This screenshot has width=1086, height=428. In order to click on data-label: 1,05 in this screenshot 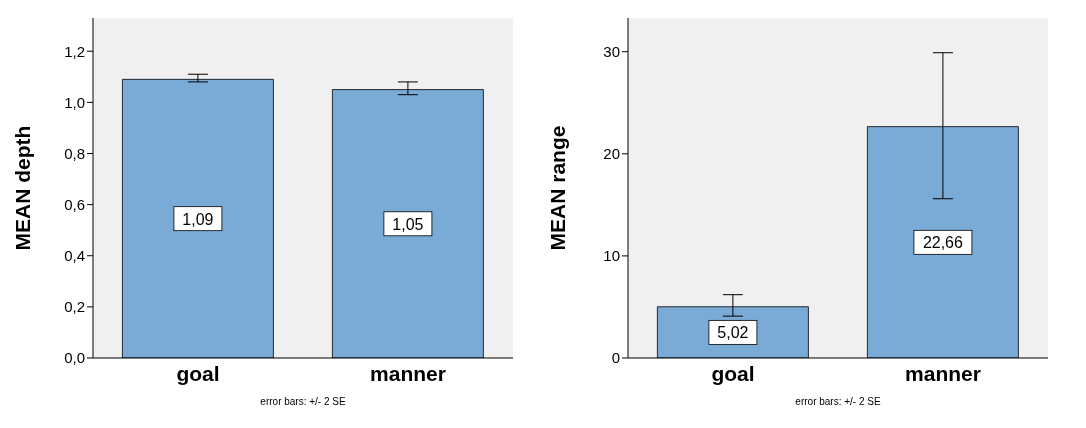, I will do `click(408, 224)`.